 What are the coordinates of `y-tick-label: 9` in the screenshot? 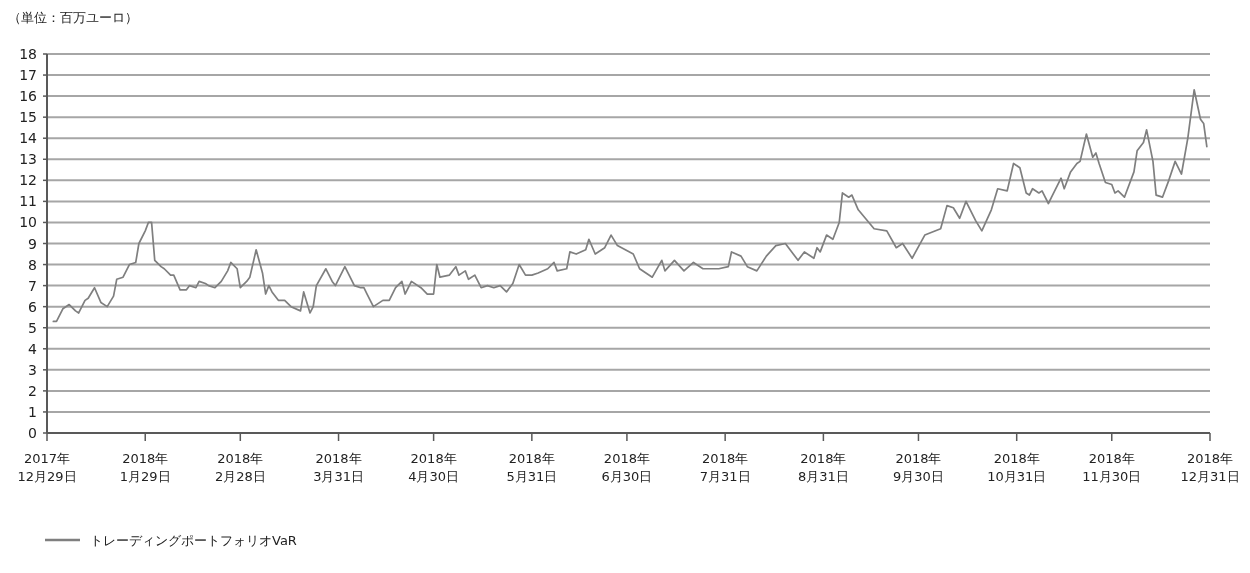 It's located at (32, 243).